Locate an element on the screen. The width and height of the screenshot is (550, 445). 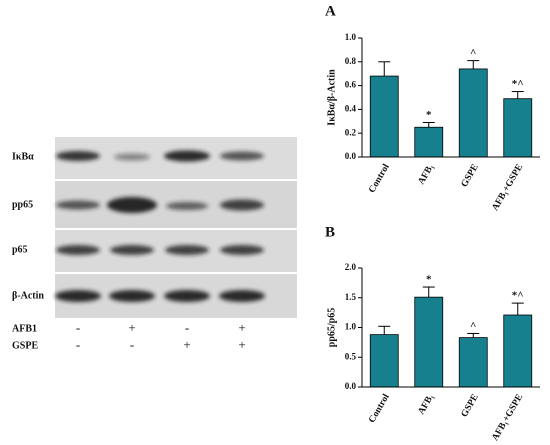
y-tick-label: 0.8 is located at coordinates (351, 61).